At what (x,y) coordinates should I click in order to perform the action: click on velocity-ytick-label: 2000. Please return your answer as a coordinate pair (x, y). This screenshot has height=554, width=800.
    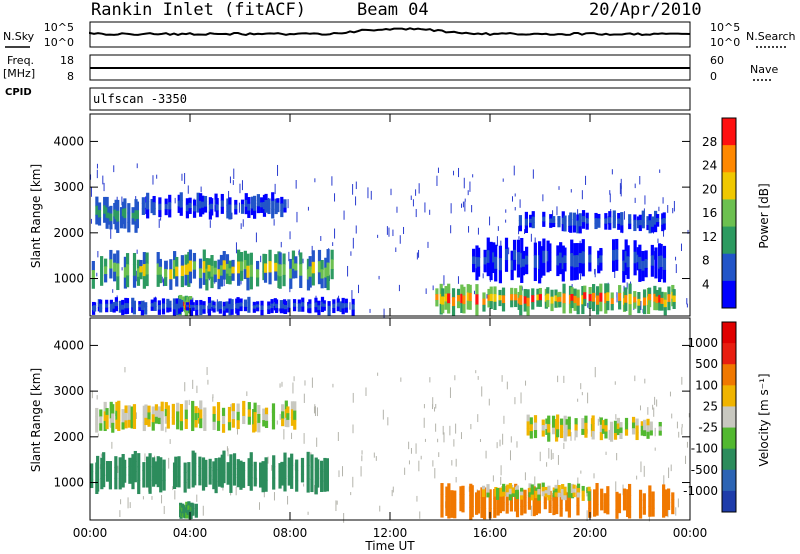
    Looking at the image, I should click on (68, 437).